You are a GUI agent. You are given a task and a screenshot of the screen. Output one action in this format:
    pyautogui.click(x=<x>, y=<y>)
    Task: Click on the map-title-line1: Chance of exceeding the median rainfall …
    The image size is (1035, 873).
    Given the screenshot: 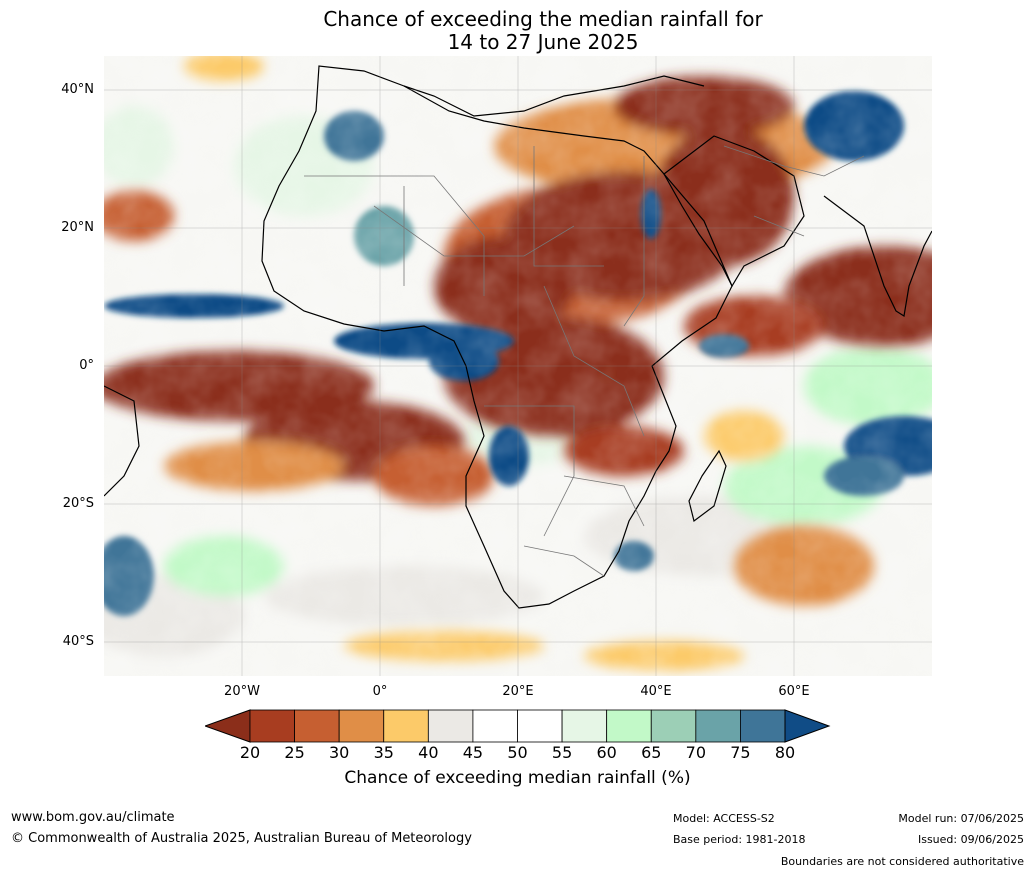 What is the action you would take?
    pyautogui.click(x=543, y=19)
    